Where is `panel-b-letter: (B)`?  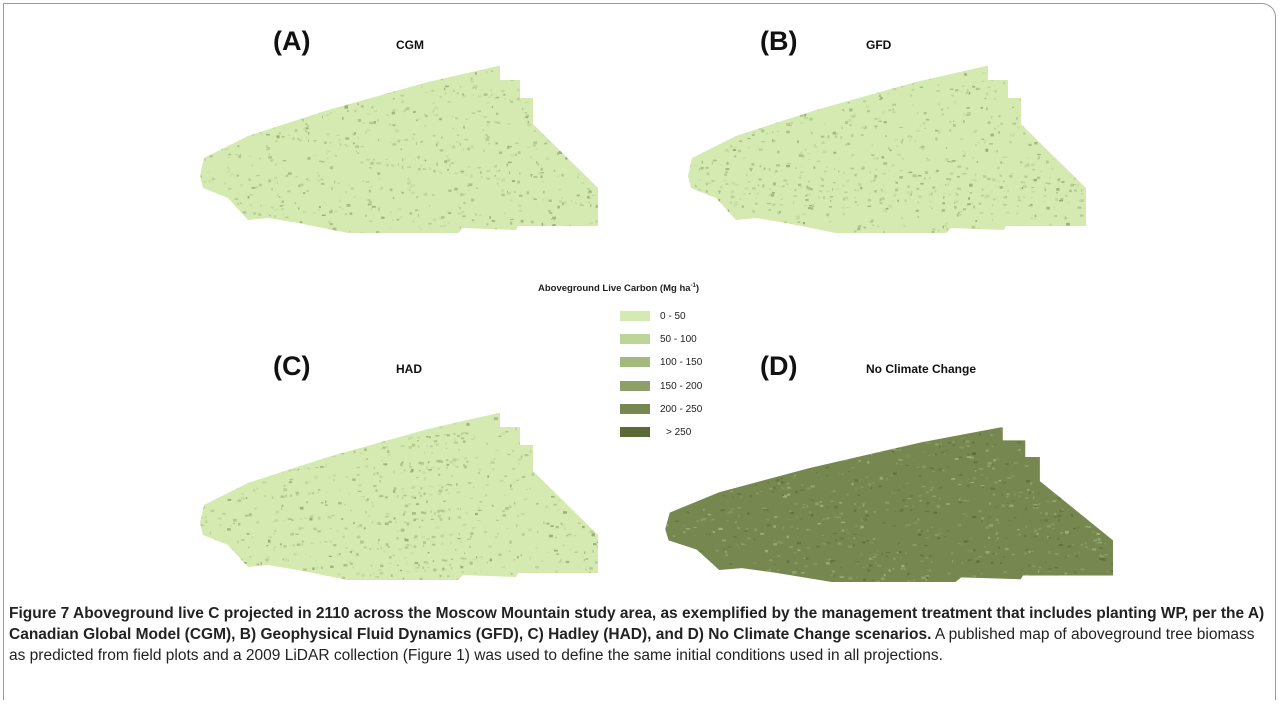
panel-b-letter: (B) is located at coordinates (779, 41).